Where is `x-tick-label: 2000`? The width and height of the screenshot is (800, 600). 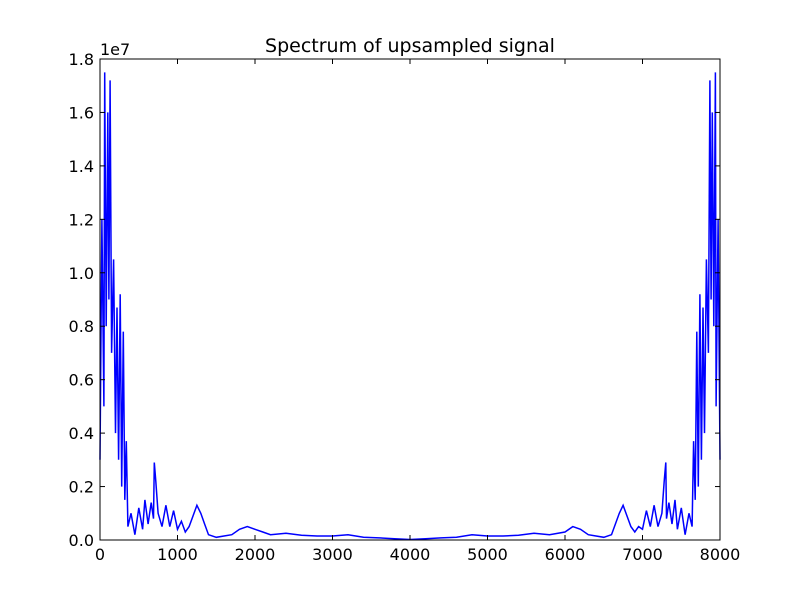
x-tick-label: 2000 is located at coordinates (255, 554).